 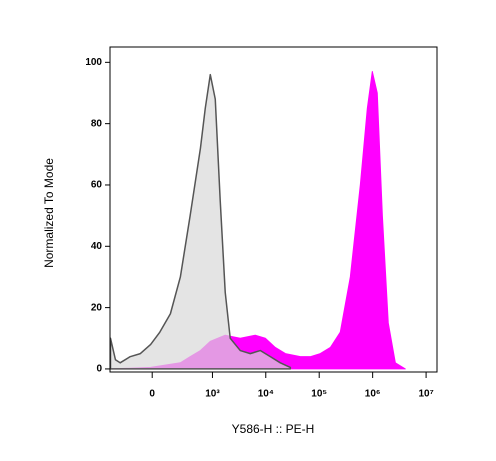 I want to click on y-tick-label: 100, so click(x=93, y=62).